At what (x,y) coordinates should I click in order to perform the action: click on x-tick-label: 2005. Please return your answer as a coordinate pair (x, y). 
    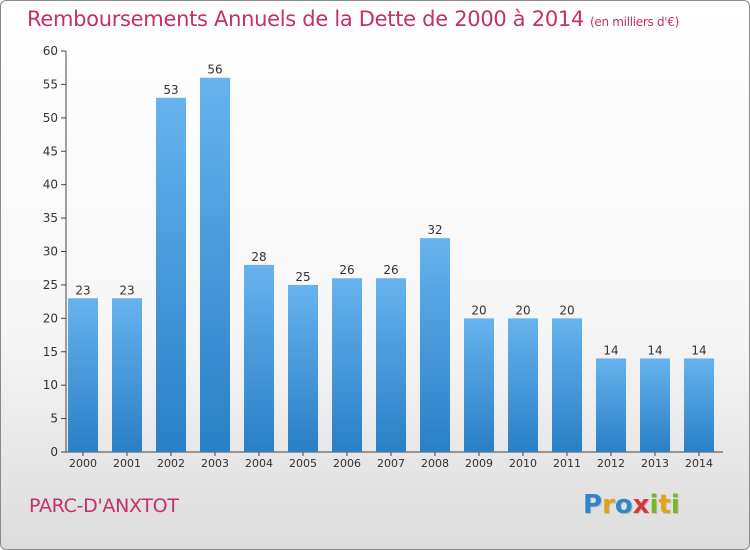
    Looking at the image, I should click on (303, 463).